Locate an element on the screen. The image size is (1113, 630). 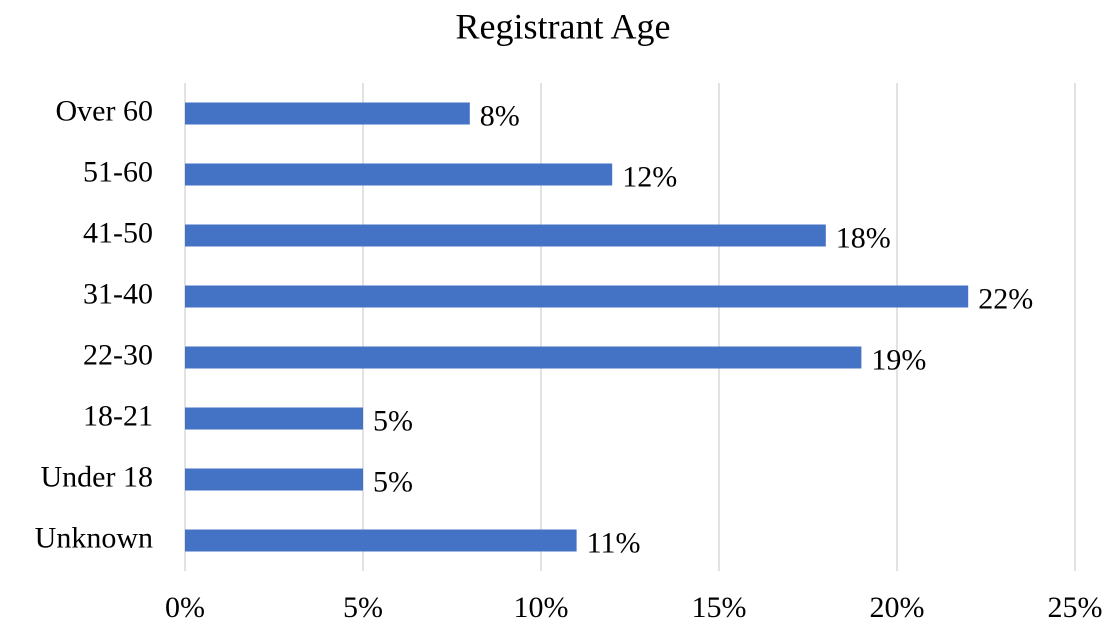
y-tick-label: Unknown is located at coordinates (94, 537).